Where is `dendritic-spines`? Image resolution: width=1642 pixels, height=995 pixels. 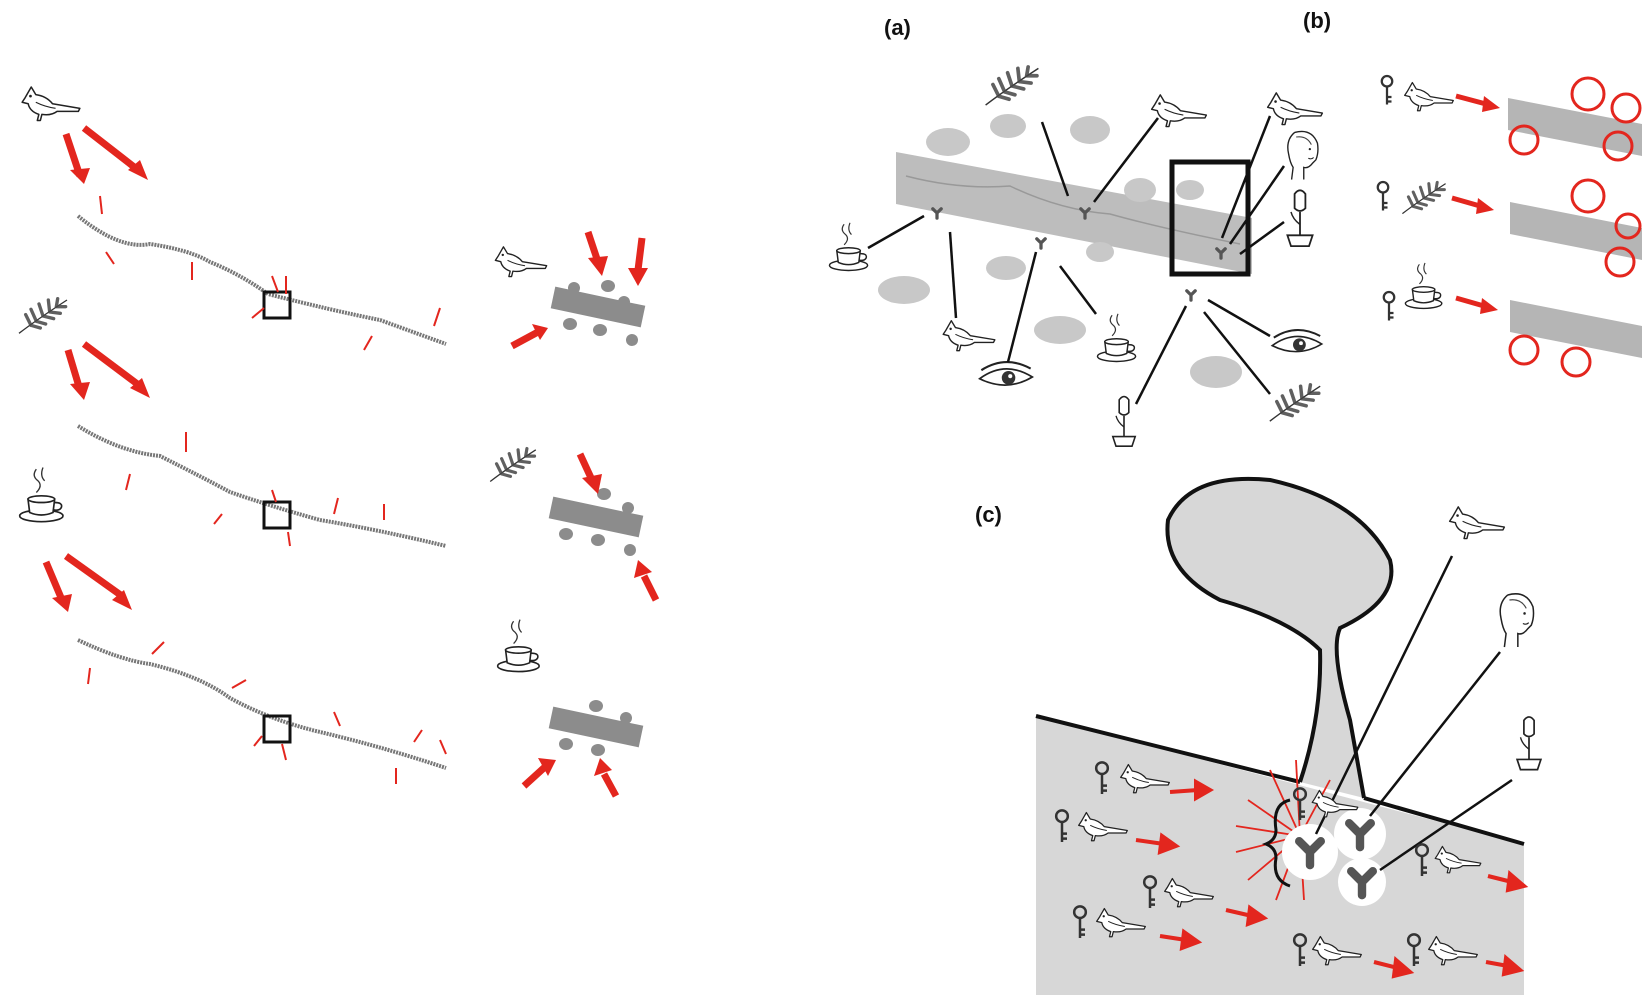
dendritic-spines is located at coordinates (1060, 251).